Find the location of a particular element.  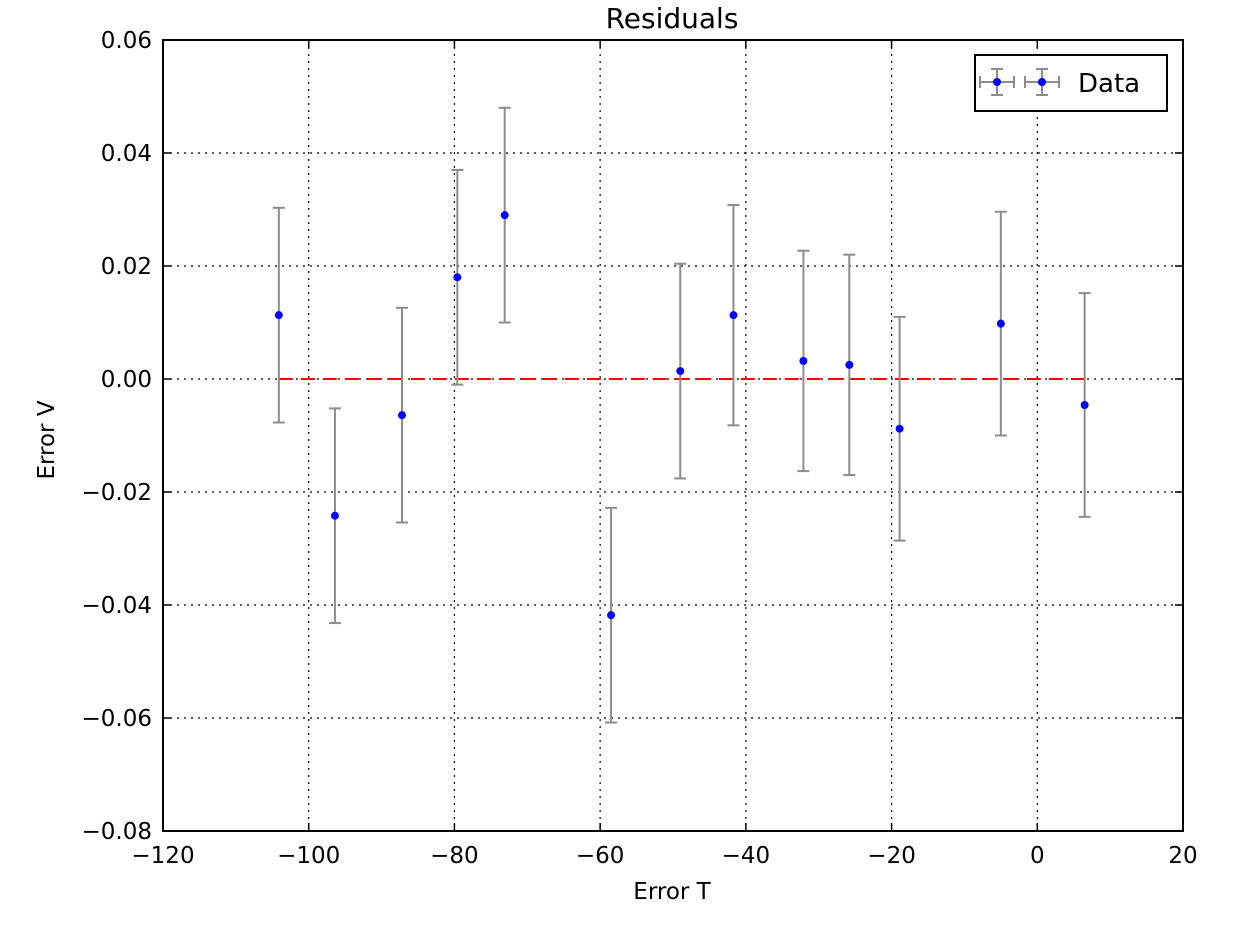

y-tick-labels: −0.08 −0.06 −0.04 −0.02 0.00 0.02 0.04 0.06 is located at coordinates (117, 436).